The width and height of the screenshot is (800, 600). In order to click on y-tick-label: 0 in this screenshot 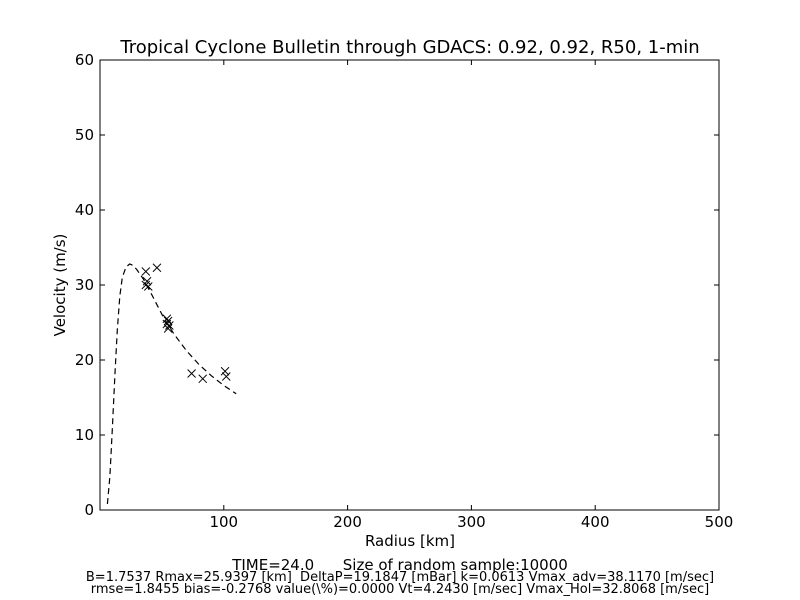, I will do `click(89, 510)`.